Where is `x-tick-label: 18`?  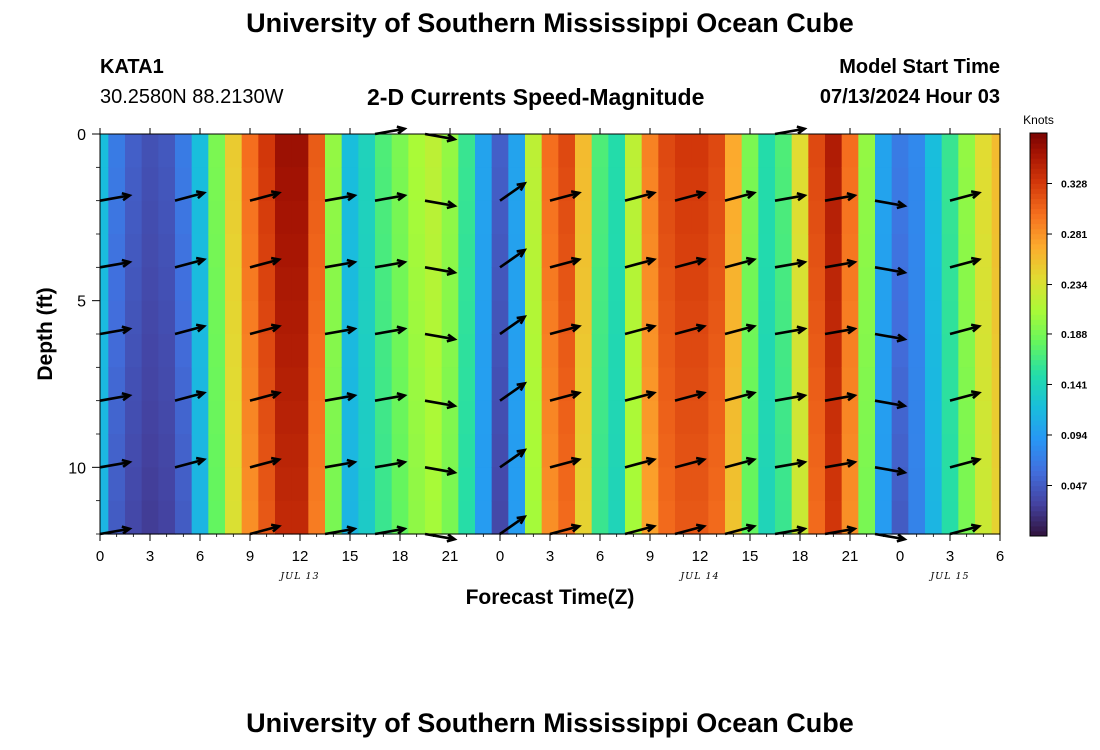 x-tick-label: 18 is located at coordinates (400, 556).